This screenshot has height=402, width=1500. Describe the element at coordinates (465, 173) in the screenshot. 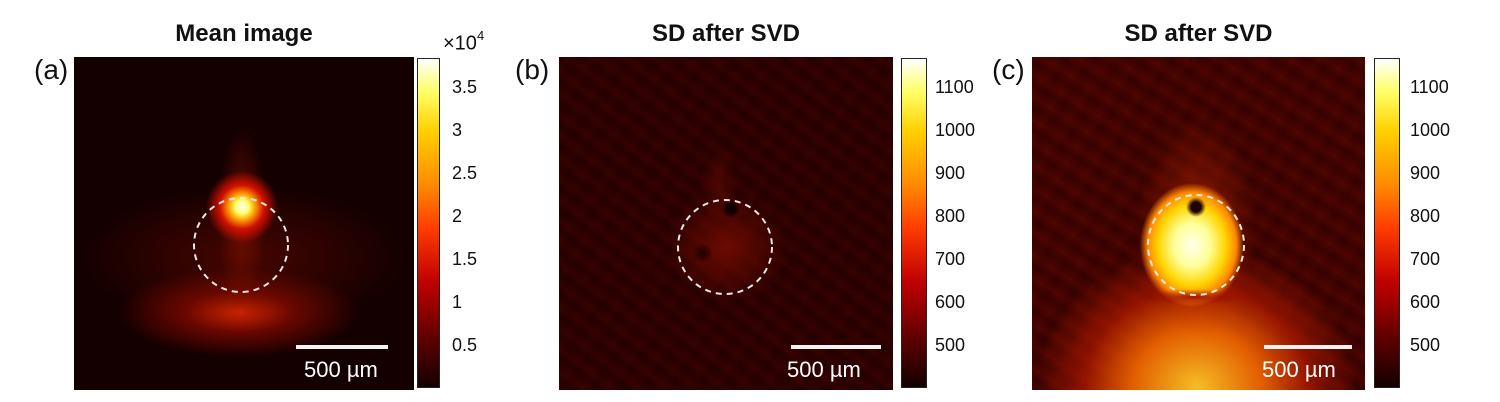

I see `colorbar-tick: 2.5` at that location.